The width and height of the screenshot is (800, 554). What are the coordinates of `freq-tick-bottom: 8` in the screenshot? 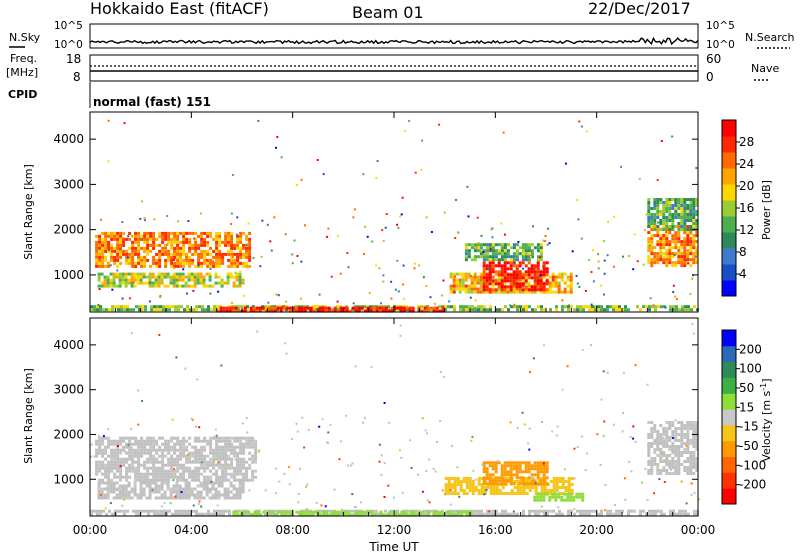 It's located at (77, 77).